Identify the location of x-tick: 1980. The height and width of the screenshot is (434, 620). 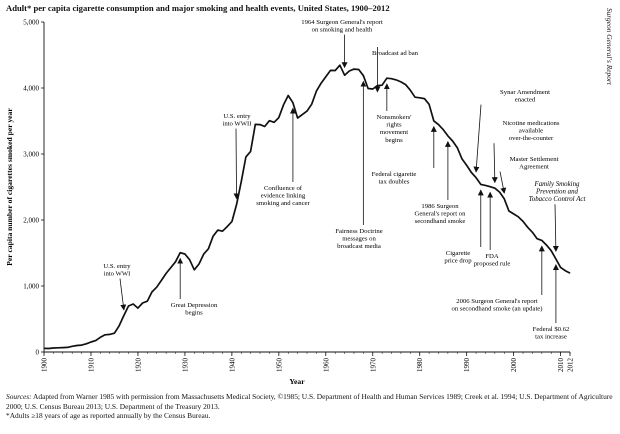
(420, 362).